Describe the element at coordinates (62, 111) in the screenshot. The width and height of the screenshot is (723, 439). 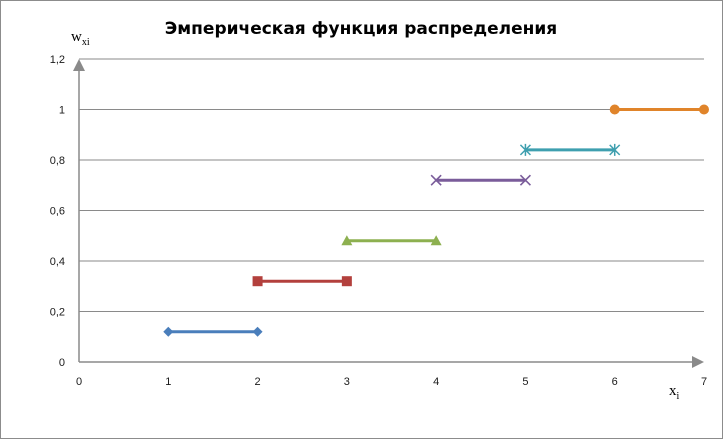
I see `y-tick-label: 1` at that location.